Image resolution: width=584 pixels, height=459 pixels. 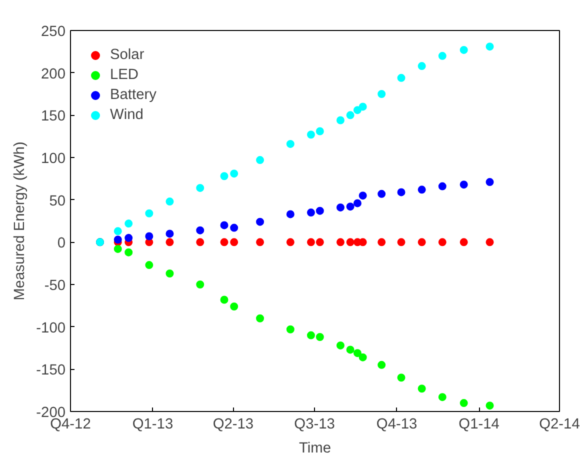 I want to click on x-axis-title: Time, so click(x=315, y=448).